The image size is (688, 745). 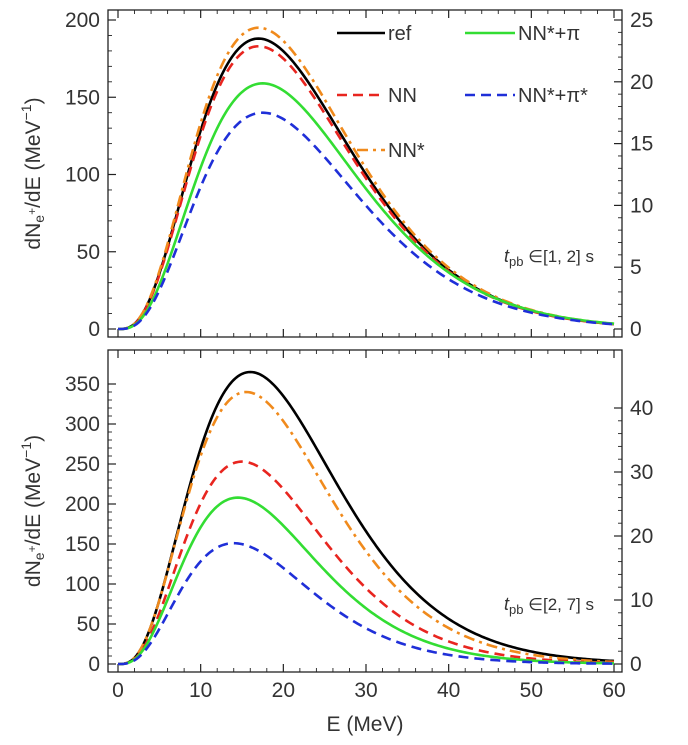 What do you see at coordinates (549, 605) in the screenshot?
I see `time-window-label: tpb ∈[2, 7] s` at bounding box center [549, 605].